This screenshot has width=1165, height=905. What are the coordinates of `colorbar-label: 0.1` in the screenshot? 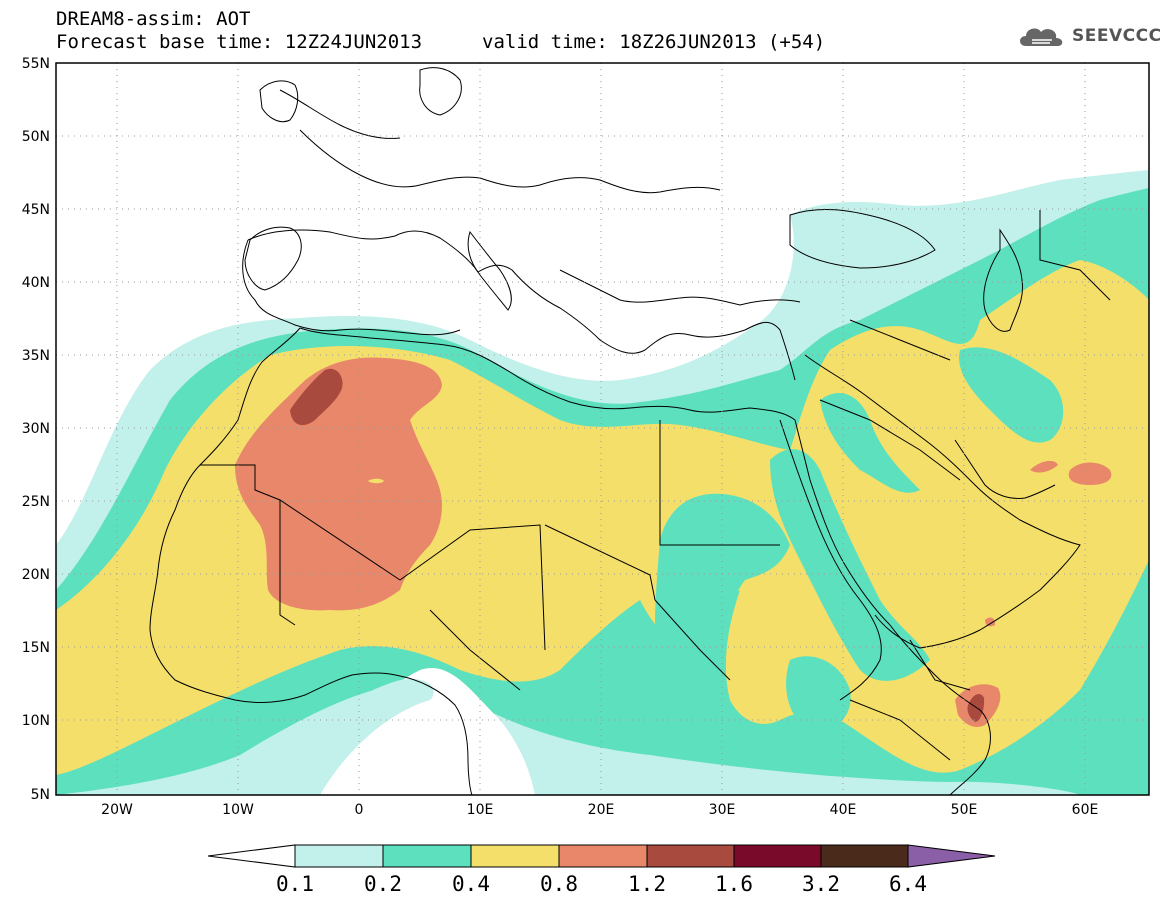 It's located at (295, 884).